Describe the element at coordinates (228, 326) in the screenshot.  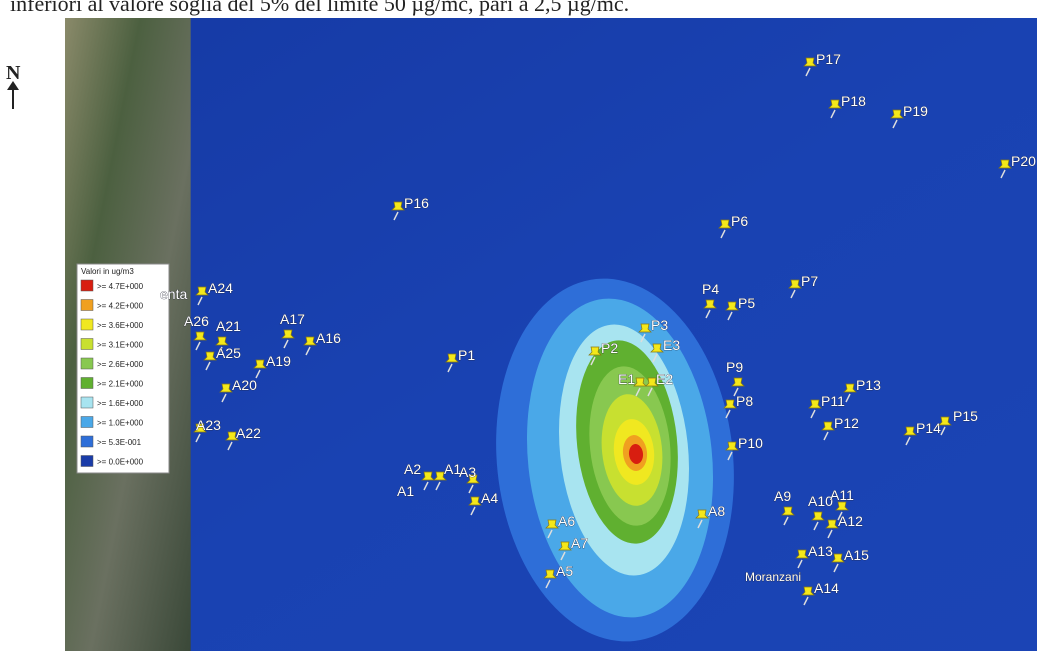
I see `pin-label: A21` at that location.